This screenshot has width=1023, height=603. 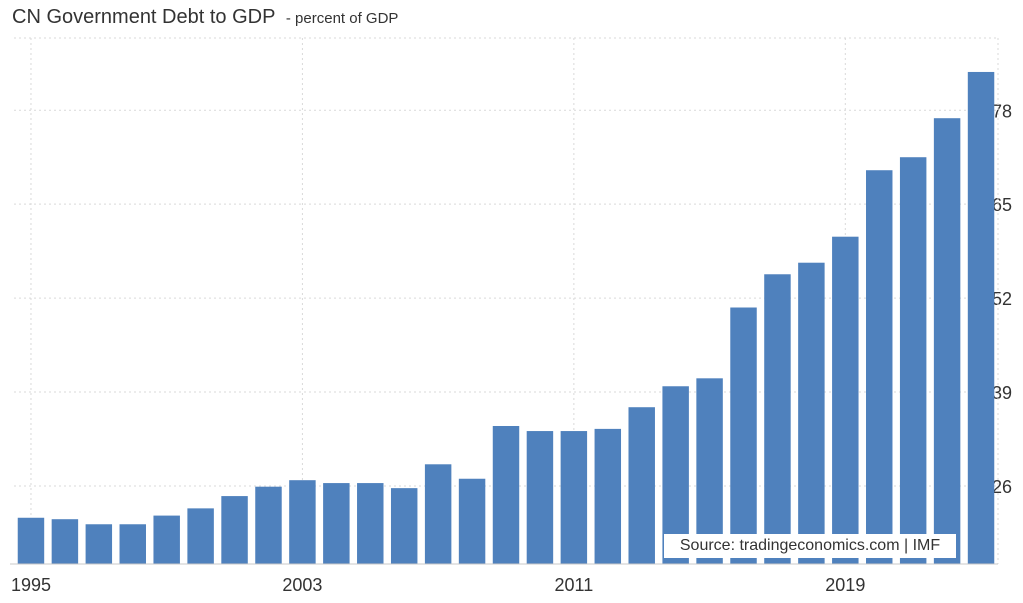 What do you see at coordinates (574, 497) in the screenshot?
I see `bar-2011` at bounding box center [574, 497].